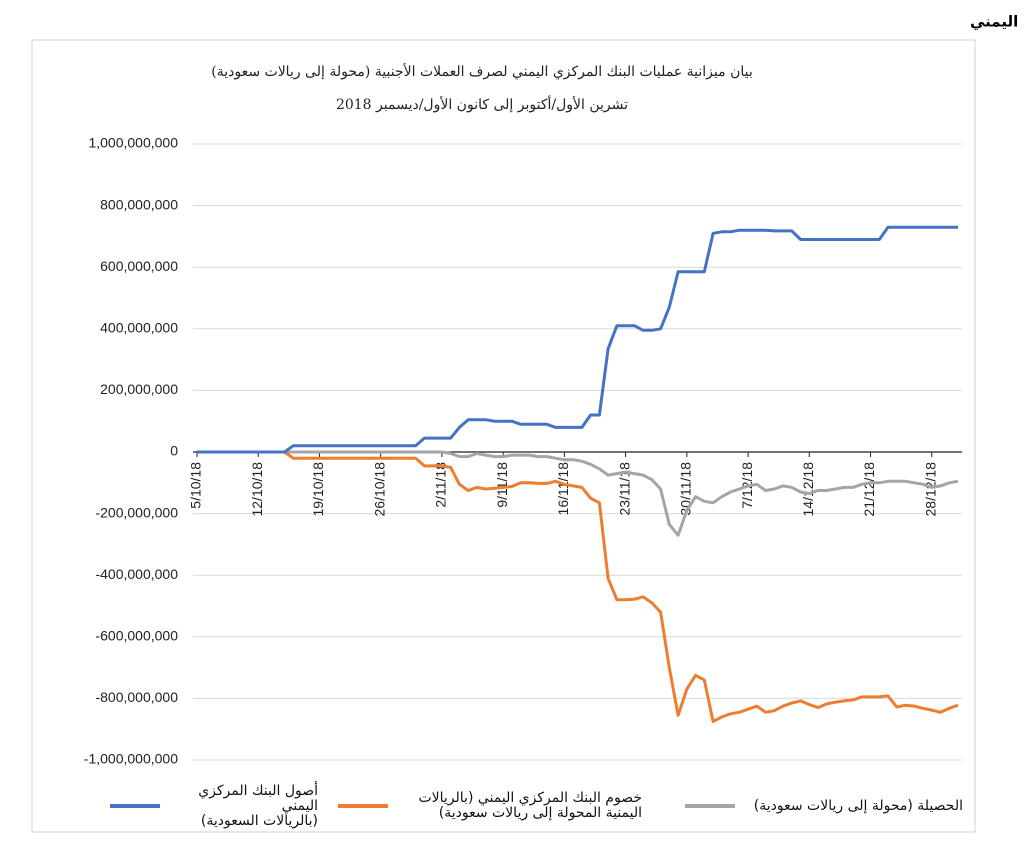 The image size is (1024, 846). What do you see at coordinates (502, 485) in the screenshot?
I see `x-tick-label: 9/11/18` at bounding box center [502, 485].